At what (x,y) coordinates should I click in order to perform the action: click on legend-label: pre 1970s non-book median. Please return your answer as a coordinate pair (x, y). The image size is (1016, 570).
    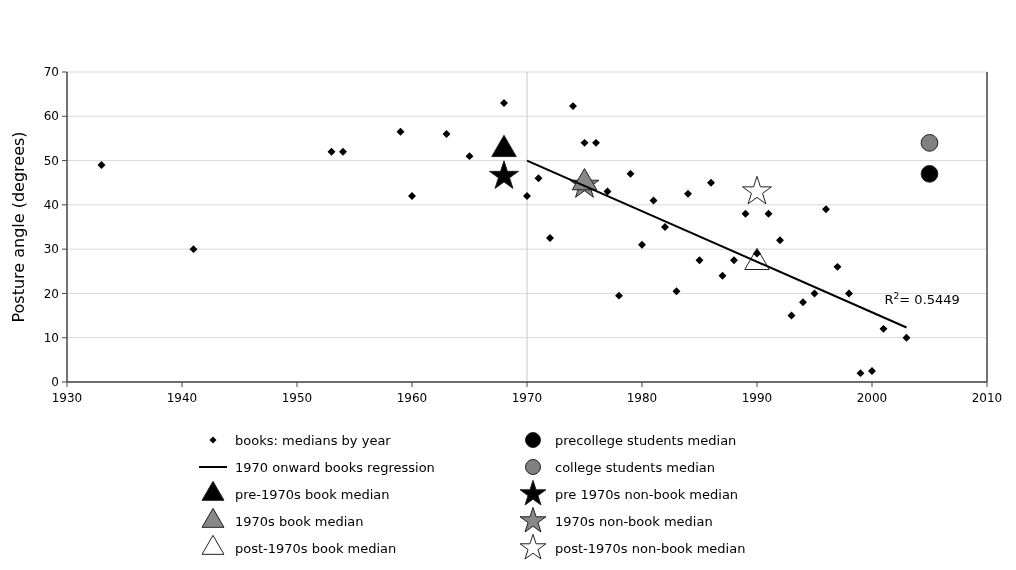
    Looking at the image, I should click on (647, 494).